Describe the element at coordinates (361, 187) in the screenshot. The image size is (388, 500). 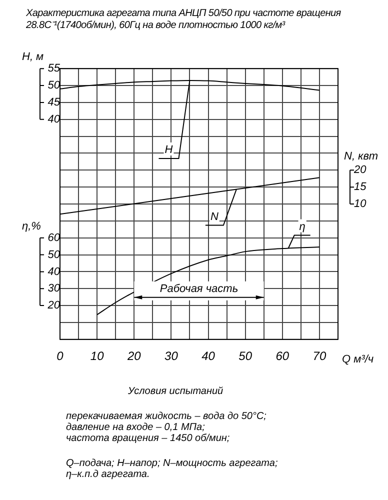
I see `y2-tick-label: 15` at that location.